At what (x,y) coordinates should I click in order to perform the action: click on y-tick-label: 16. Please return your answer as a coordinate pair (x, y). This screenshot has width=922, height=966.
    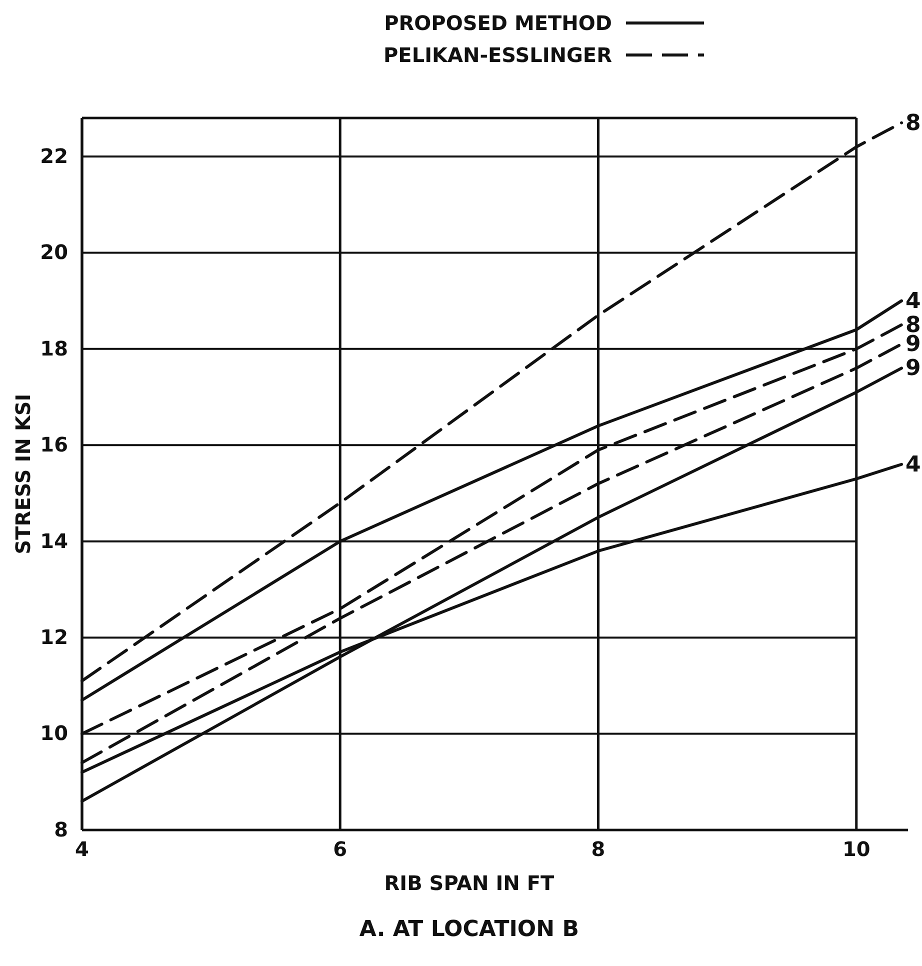
    Looking at the image, I should click on (54, 444).